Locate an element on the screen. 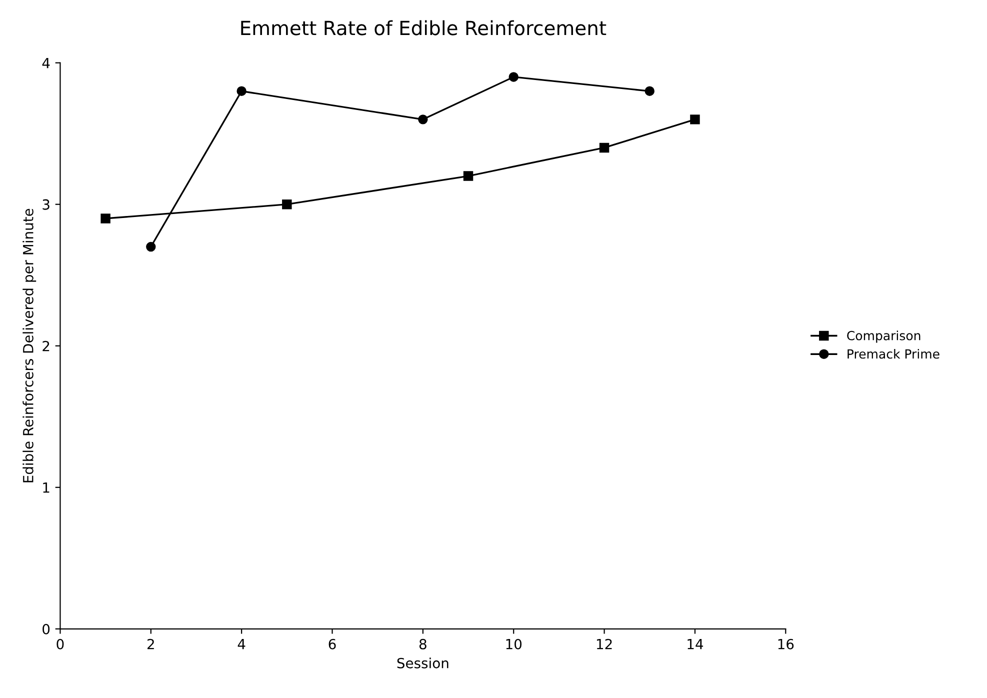 The image size is (987, 698). chart-title: Emmett Rate of Edible Reinforcement is located at coordinates (423, 28).